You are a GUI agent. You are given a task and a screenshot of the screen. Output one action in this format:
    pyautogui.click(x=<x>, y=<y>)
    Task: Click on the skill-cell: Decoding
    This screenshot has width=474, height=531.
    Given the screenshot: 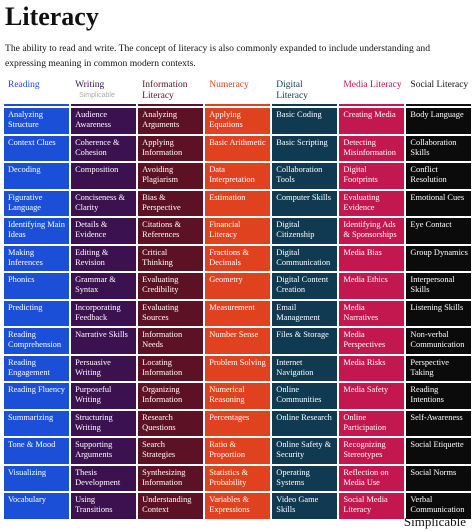 What is the action you would take?
    pyautogui.click(x=36, y=176)
    